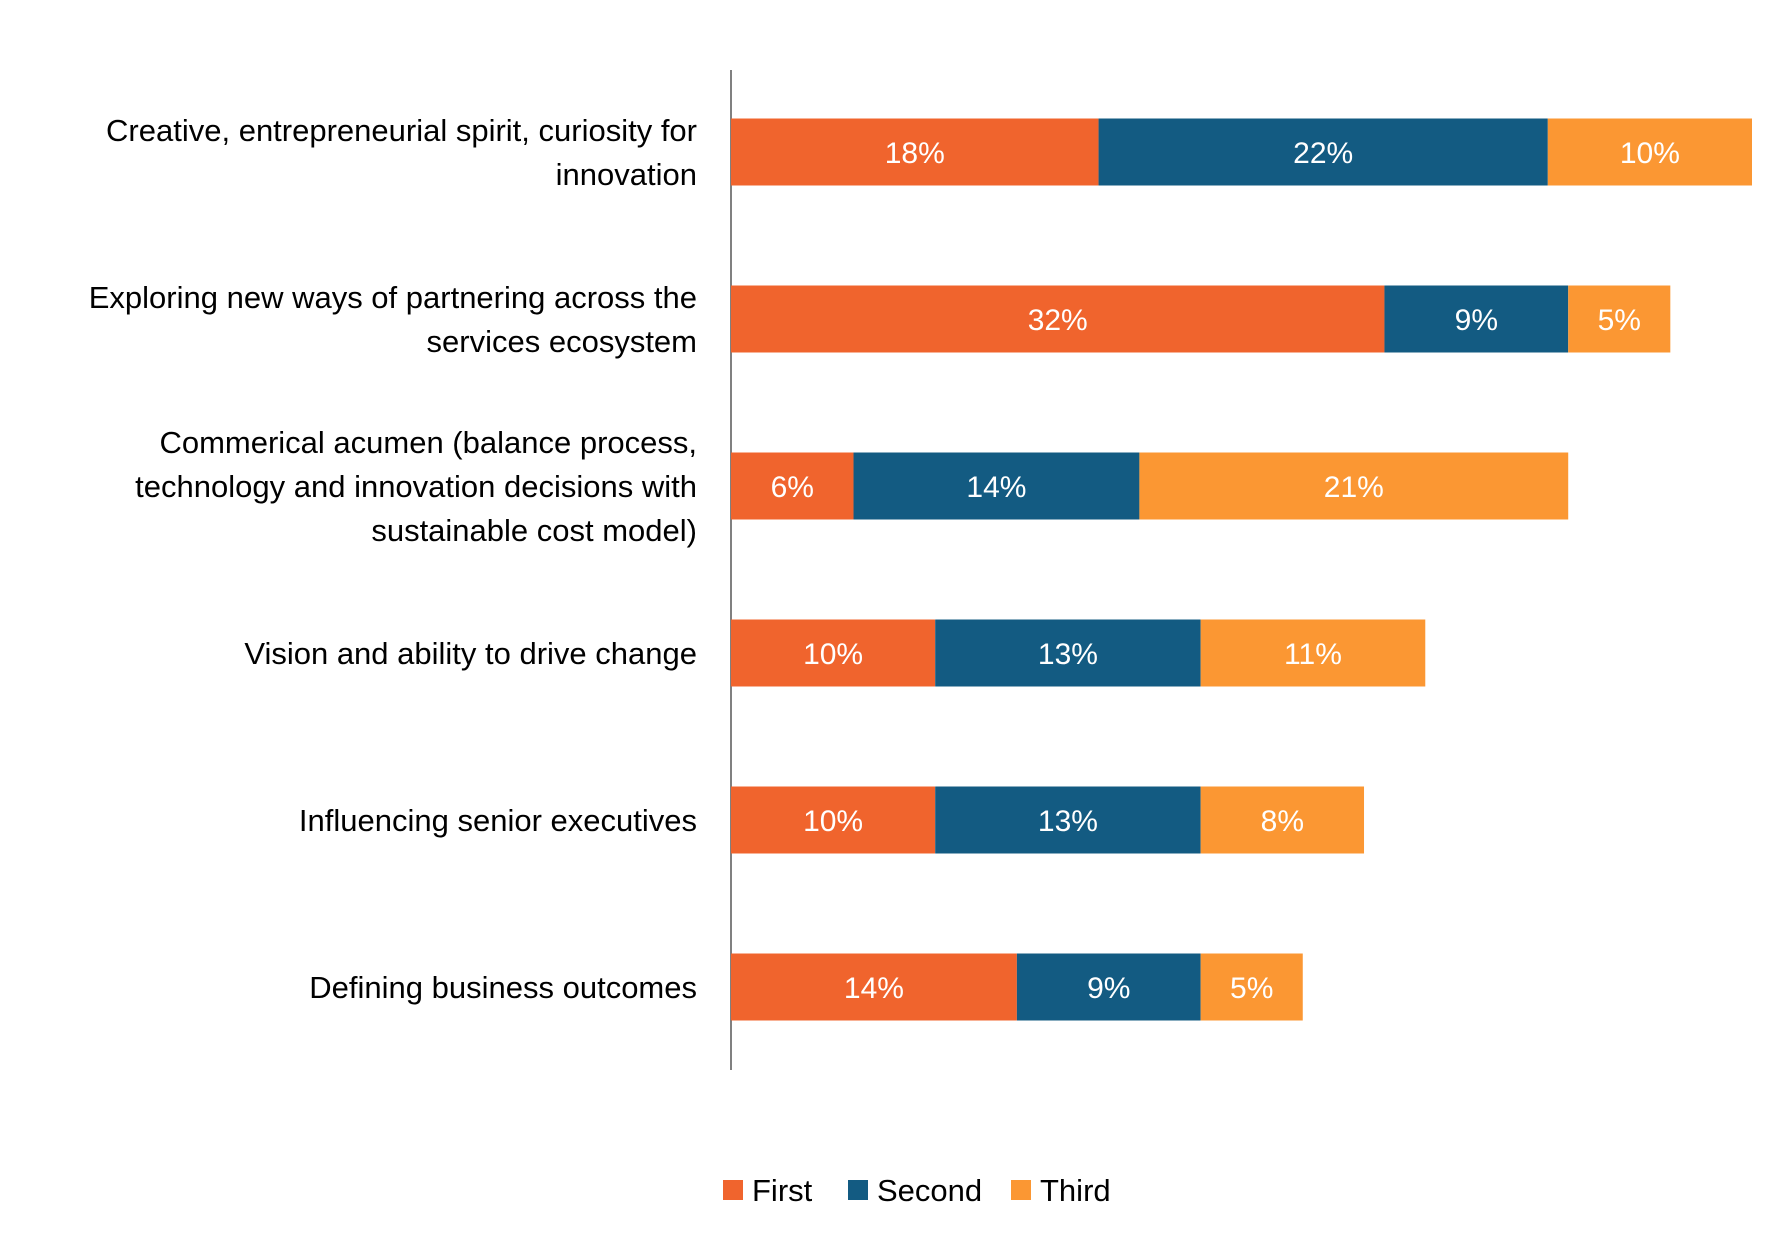 This screenshot has height=1254, width=1784. What do you see at coordinates (534, 530) in the screenshot?
I see `category-label-line: sustainable cost model)` at bounding box center [534, 530].